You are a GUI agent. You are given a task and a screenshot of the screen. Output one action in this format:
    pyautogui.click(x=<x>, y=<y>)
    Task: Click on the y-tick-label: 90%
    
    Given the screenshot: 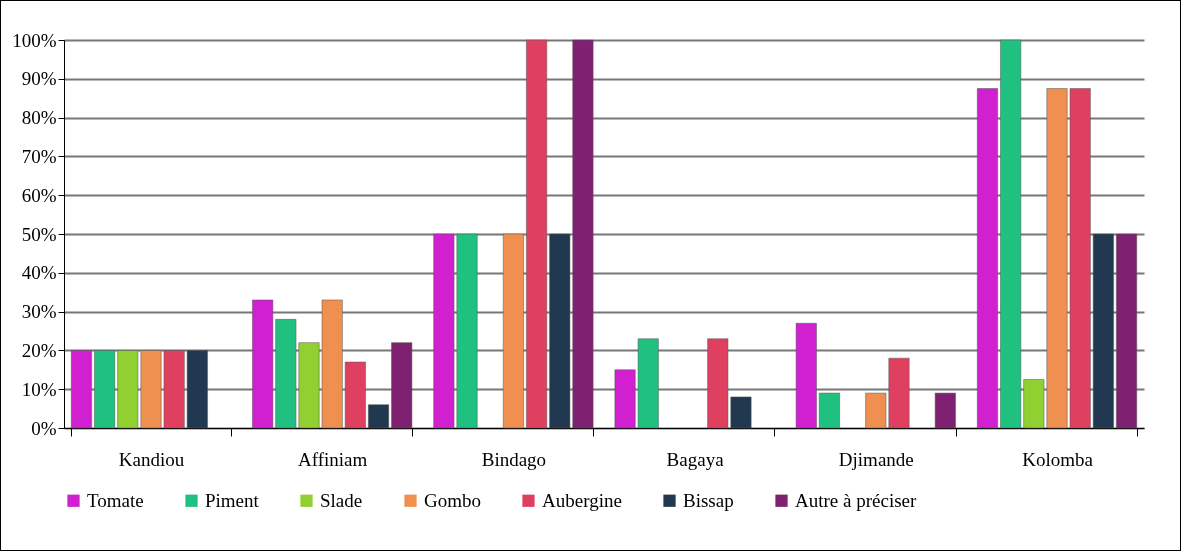 What is the action you would take?
    pyautogui.click(x=39, y=79)
    